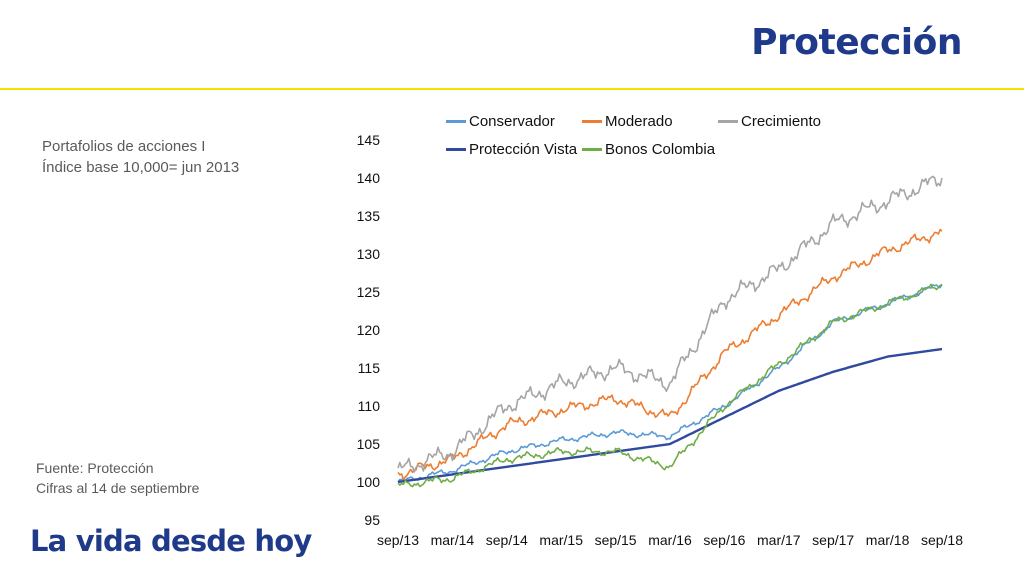 The height and width of the screenshot is (576, 1024). Describe the element at coordinates (398, 540) in the screenshot. I see `x-tick-label: sep/13` at that location.